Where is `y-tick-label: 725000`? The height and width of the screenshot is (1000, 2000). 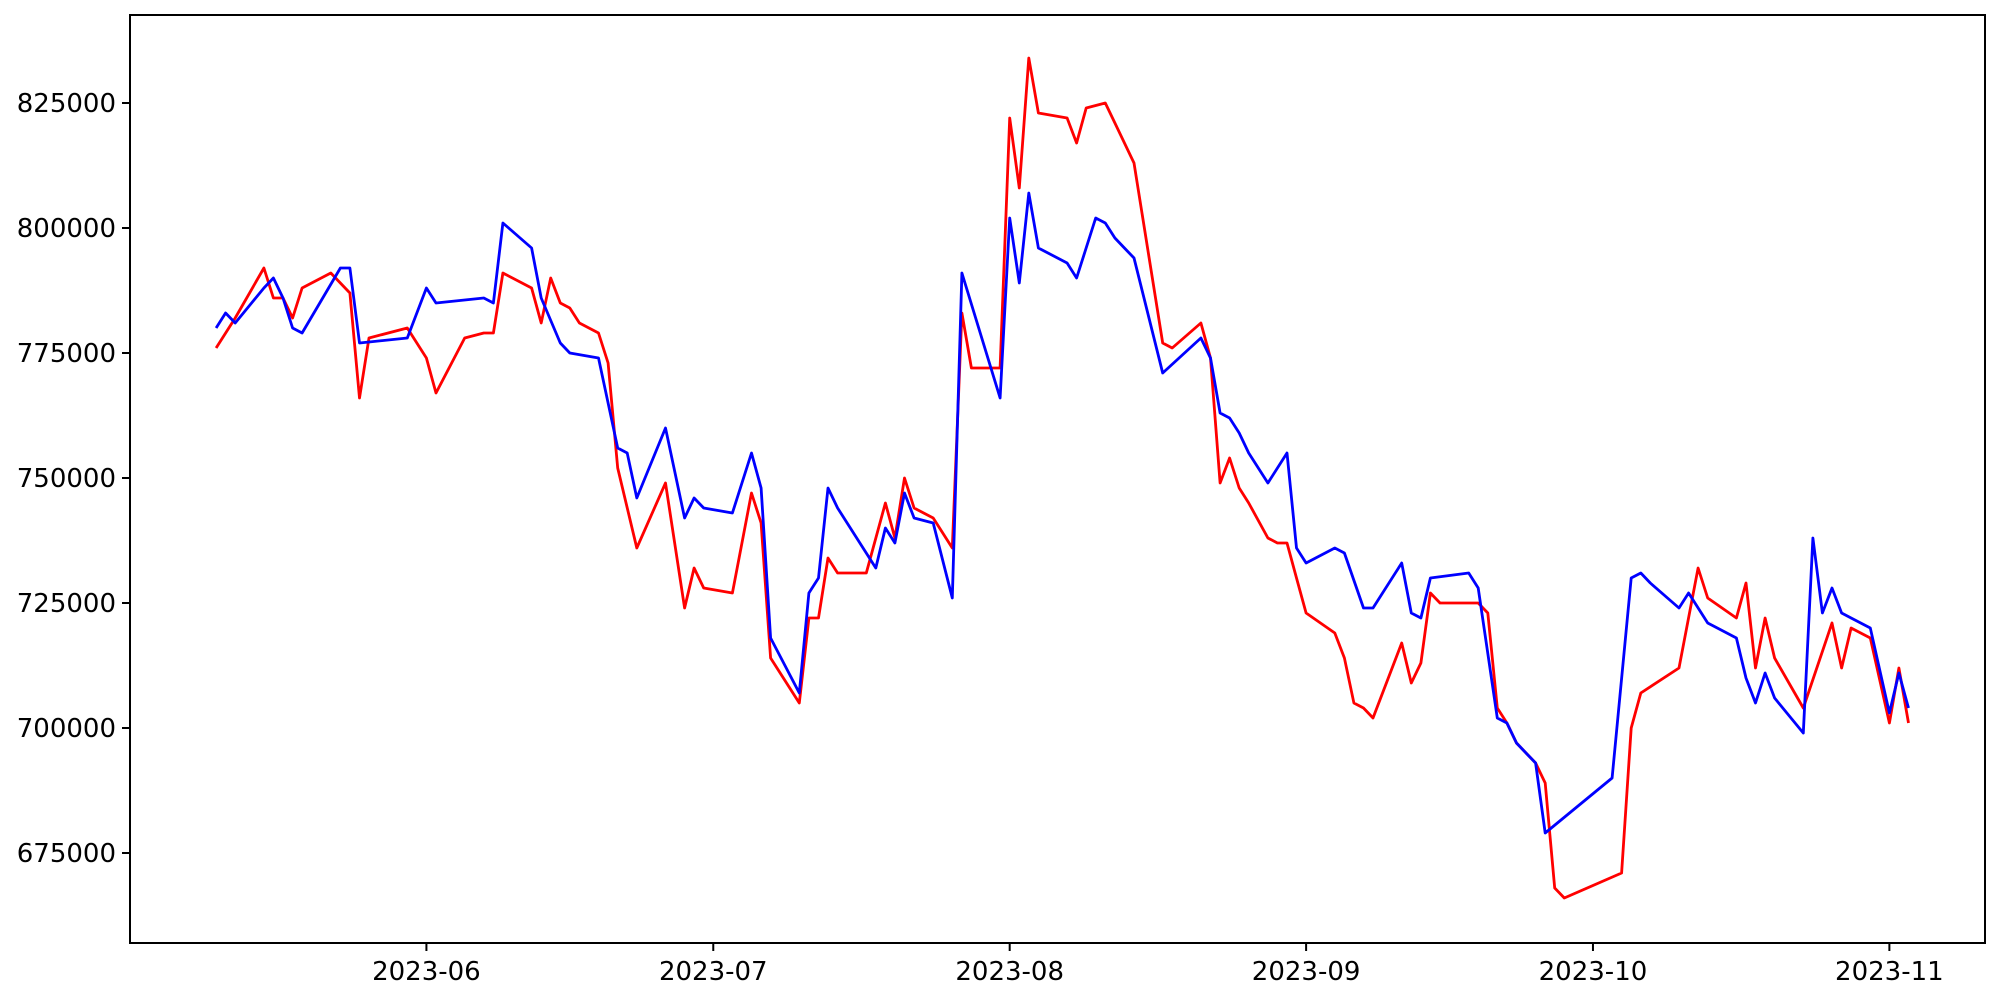 y-tick-label: 725000 is located at coordinates (66, 604).